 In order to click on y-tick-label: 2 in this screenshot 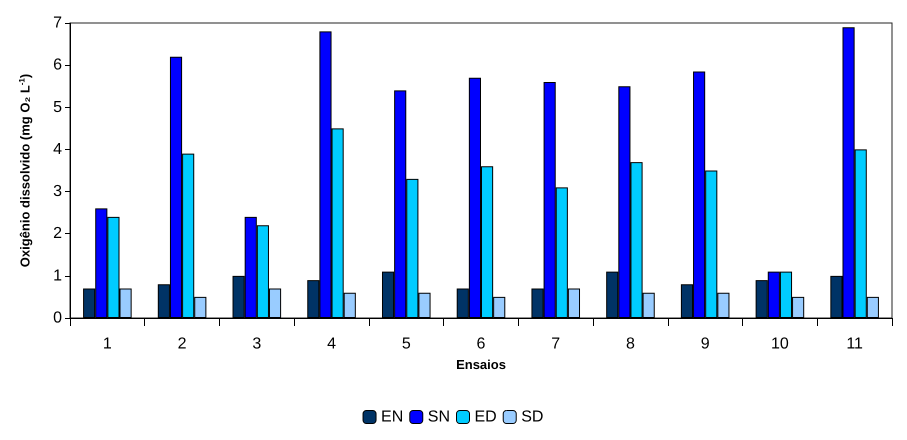, I will do `click(57, 233)`.